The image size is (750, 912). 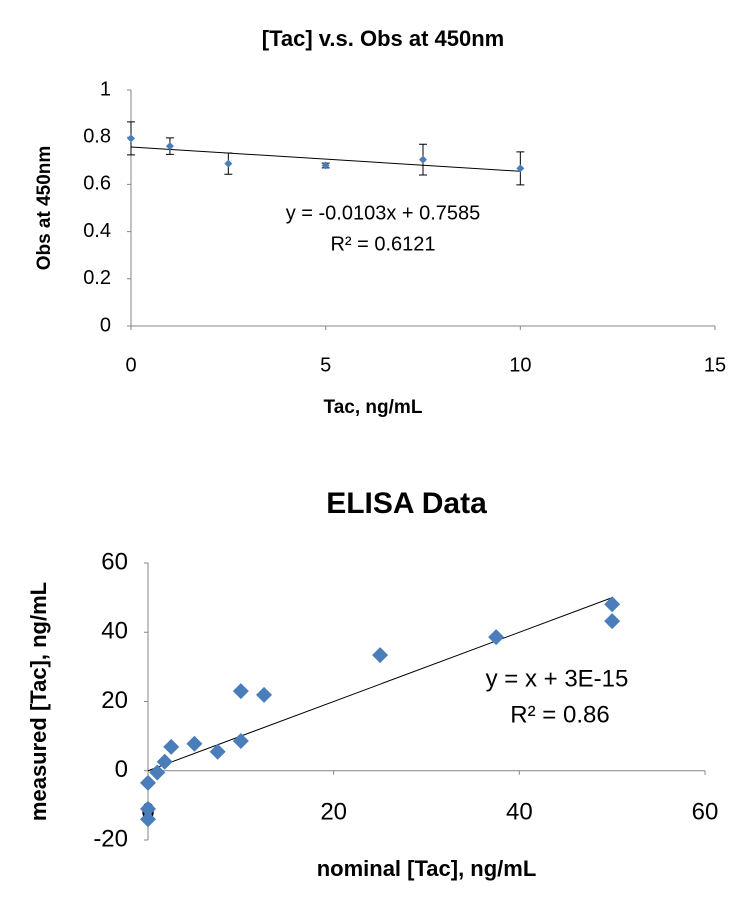 What do you see at coordinates (110, 838) in the screenshot?
I see `y-tick-label: -20` at bounding box center [110, 838].